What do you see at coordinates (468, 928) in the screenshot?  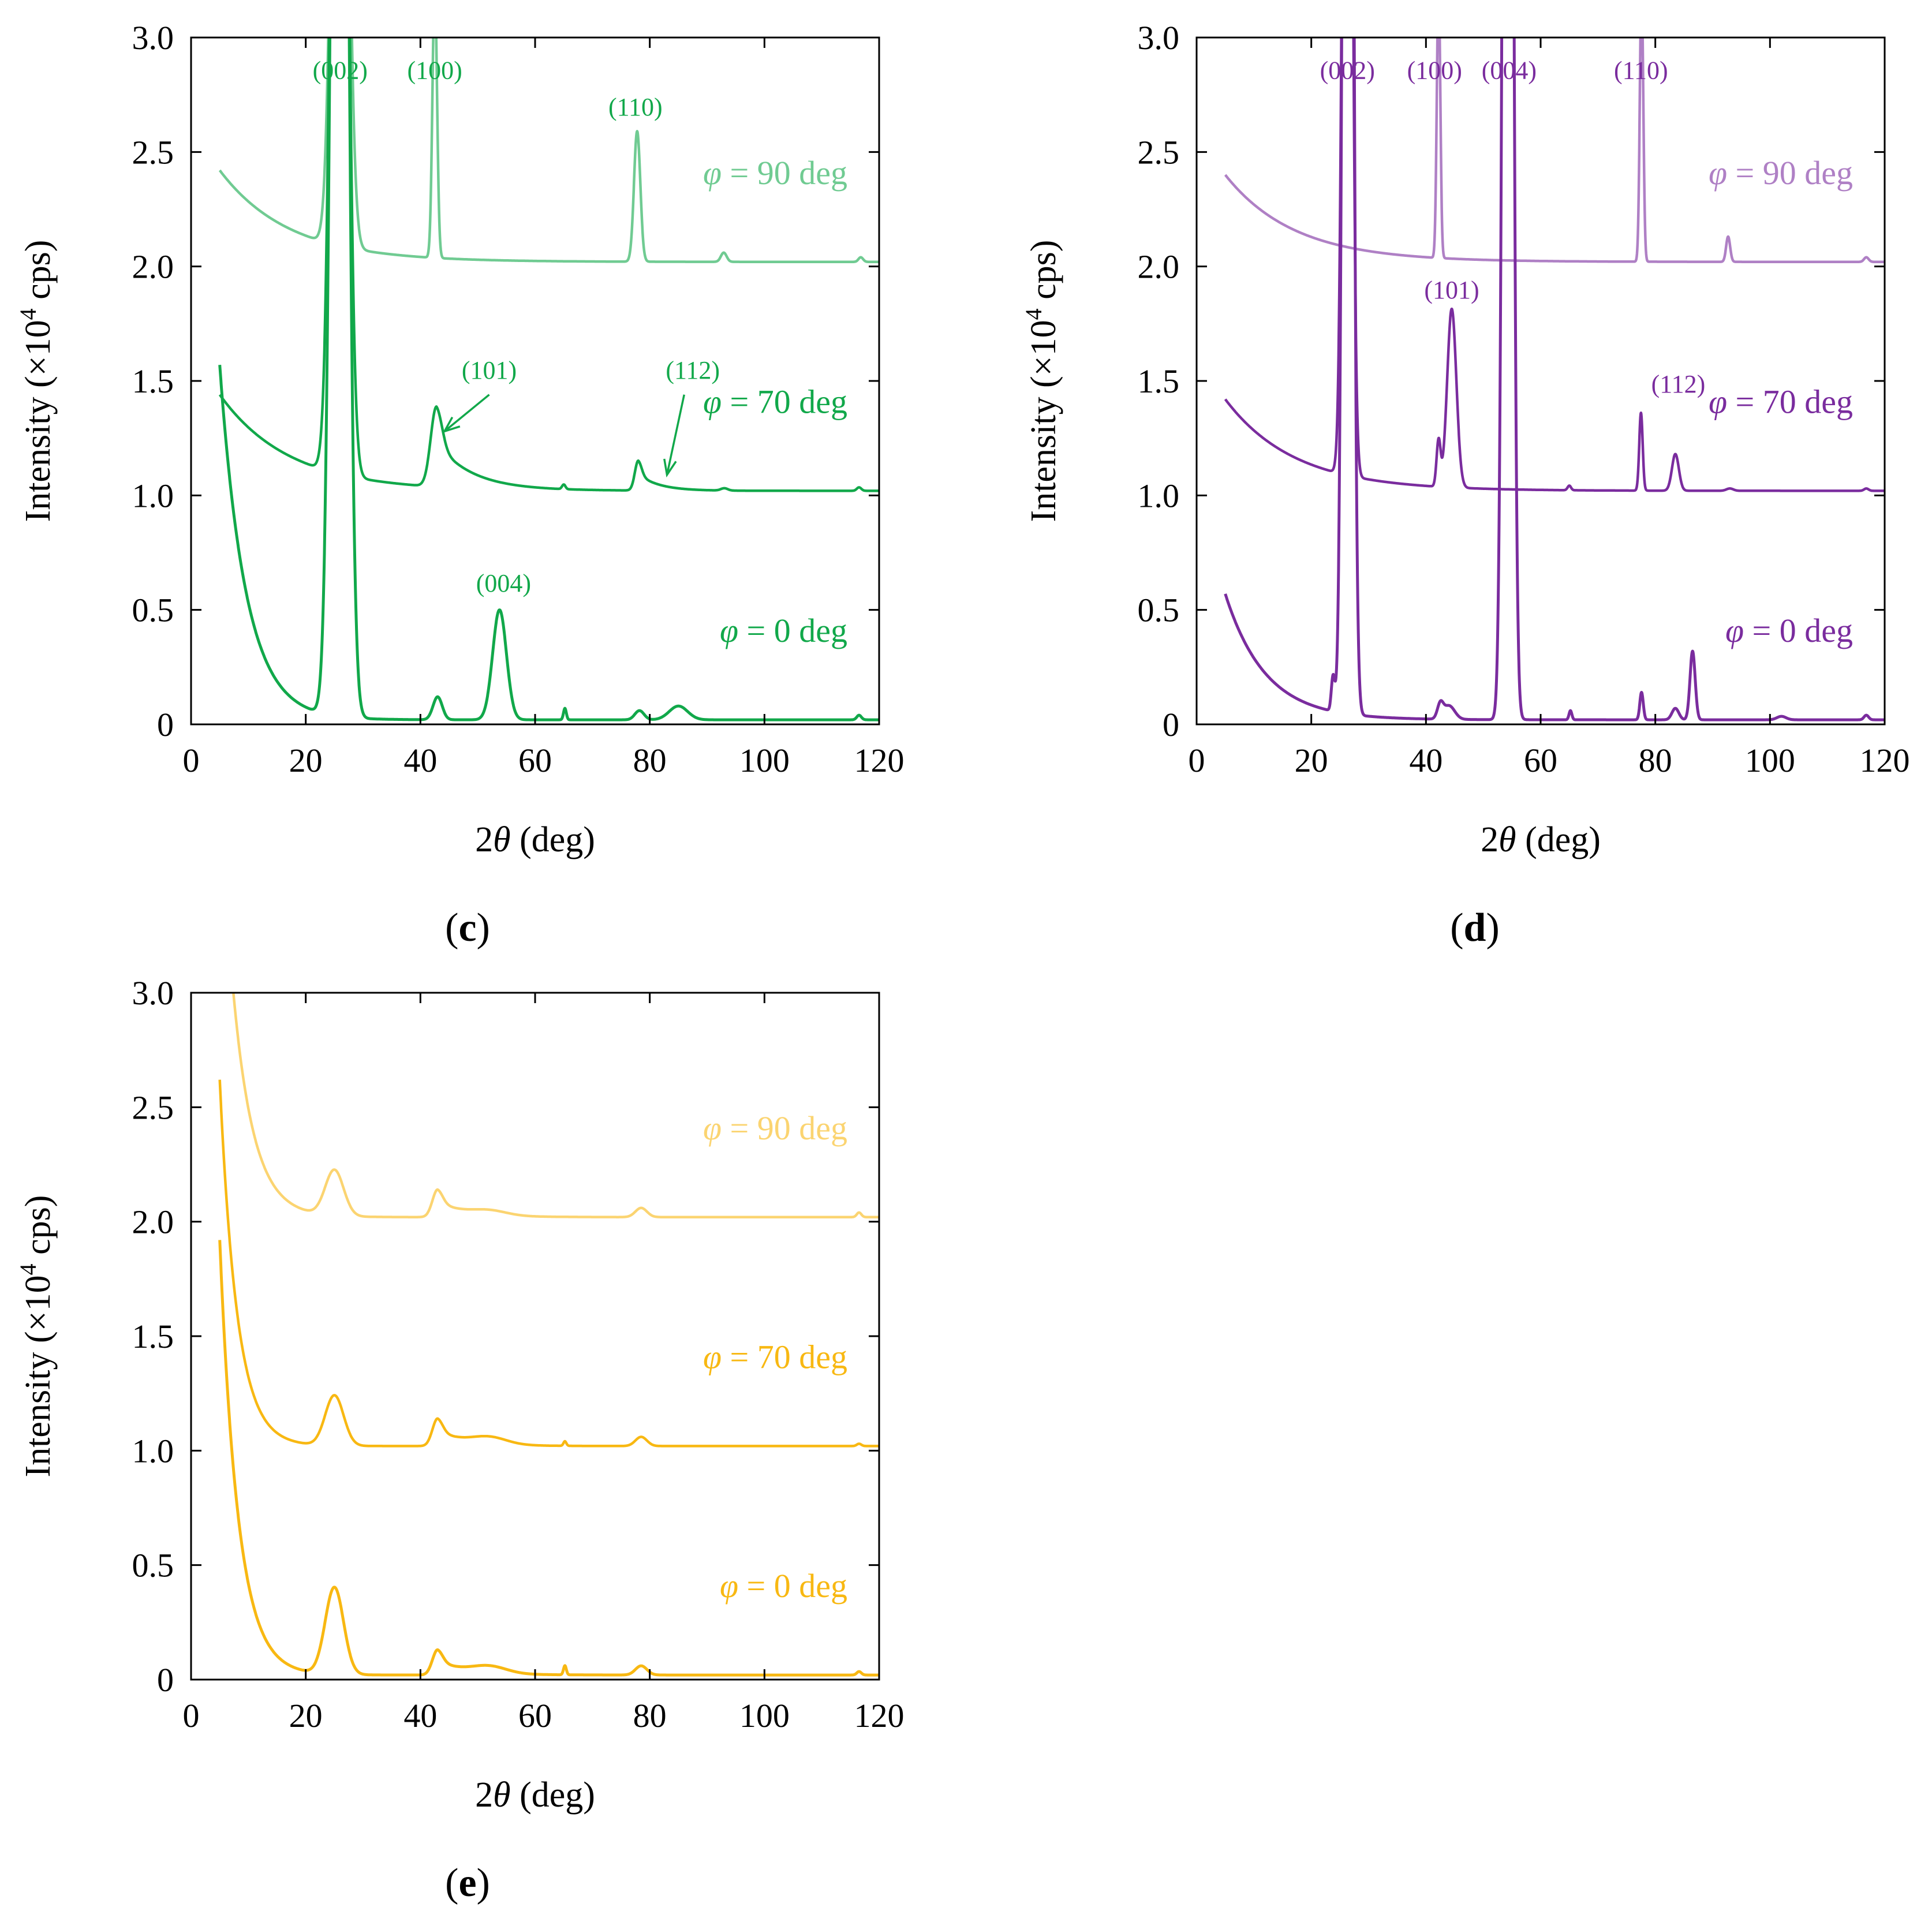 I see `panel-caption: (c)` at bounding box center [468, 928].